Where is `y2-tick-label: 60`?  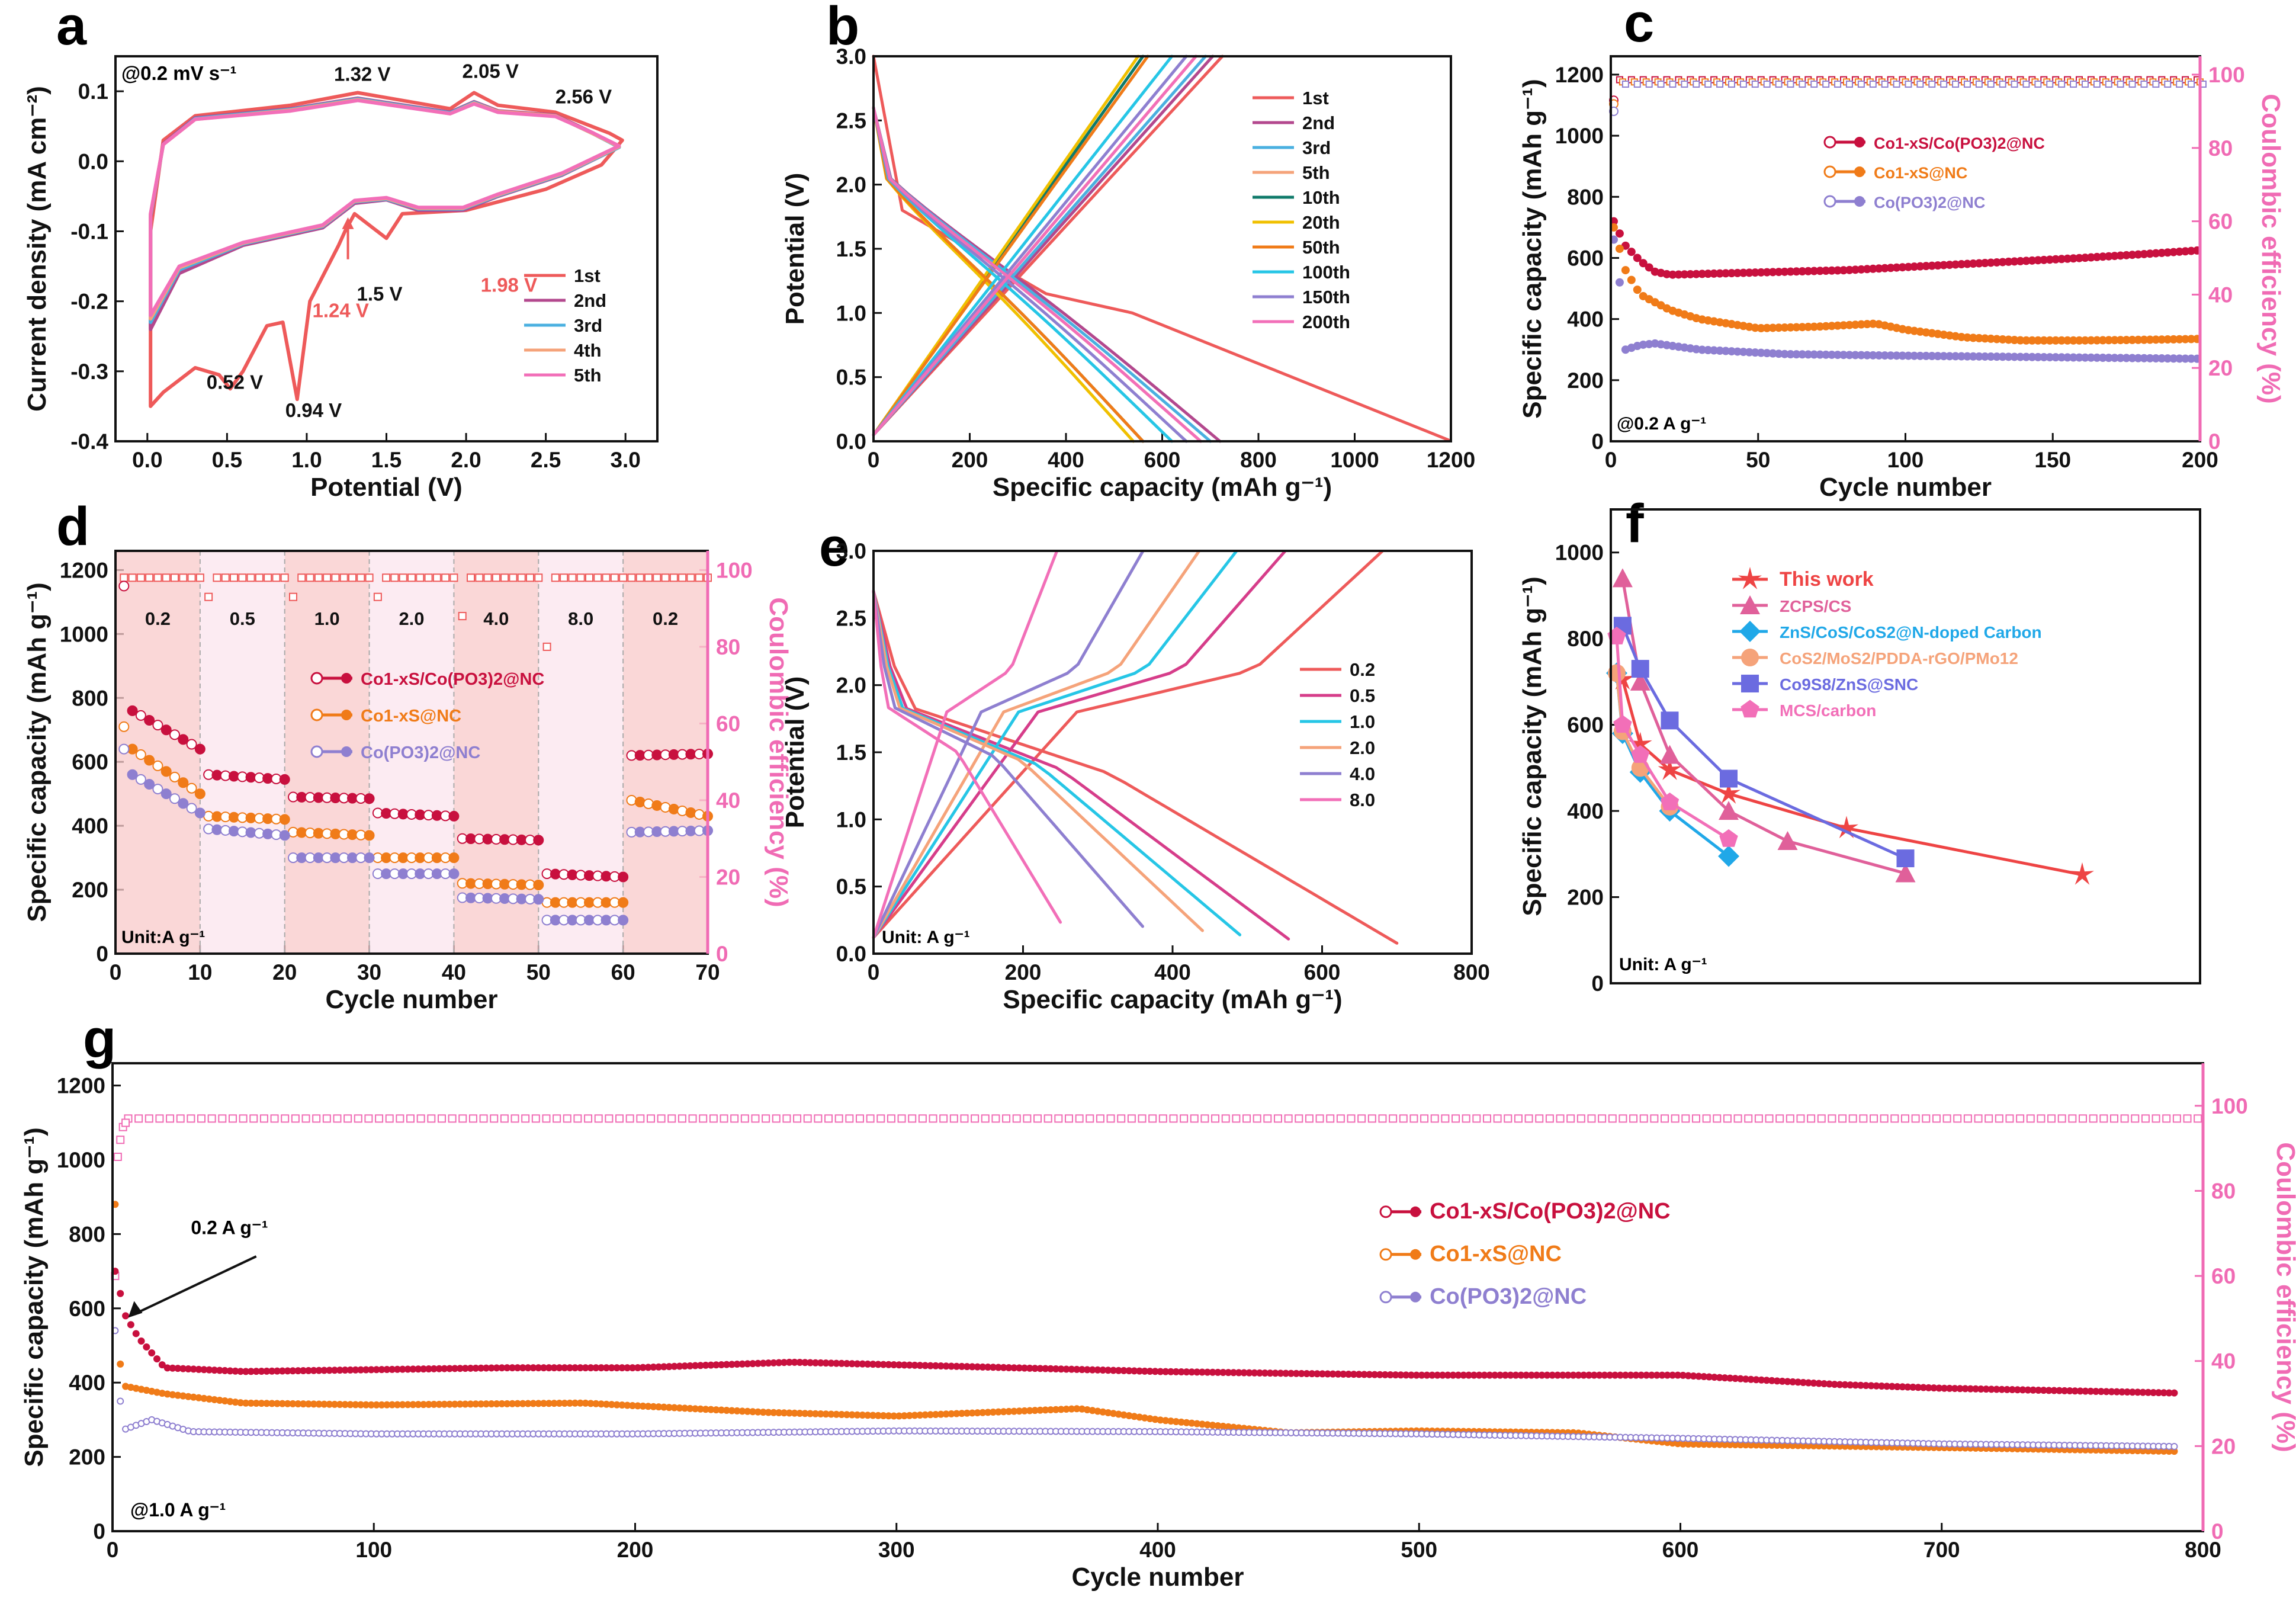
y2-tick-label: 60 is located at coordinates (728, 723).